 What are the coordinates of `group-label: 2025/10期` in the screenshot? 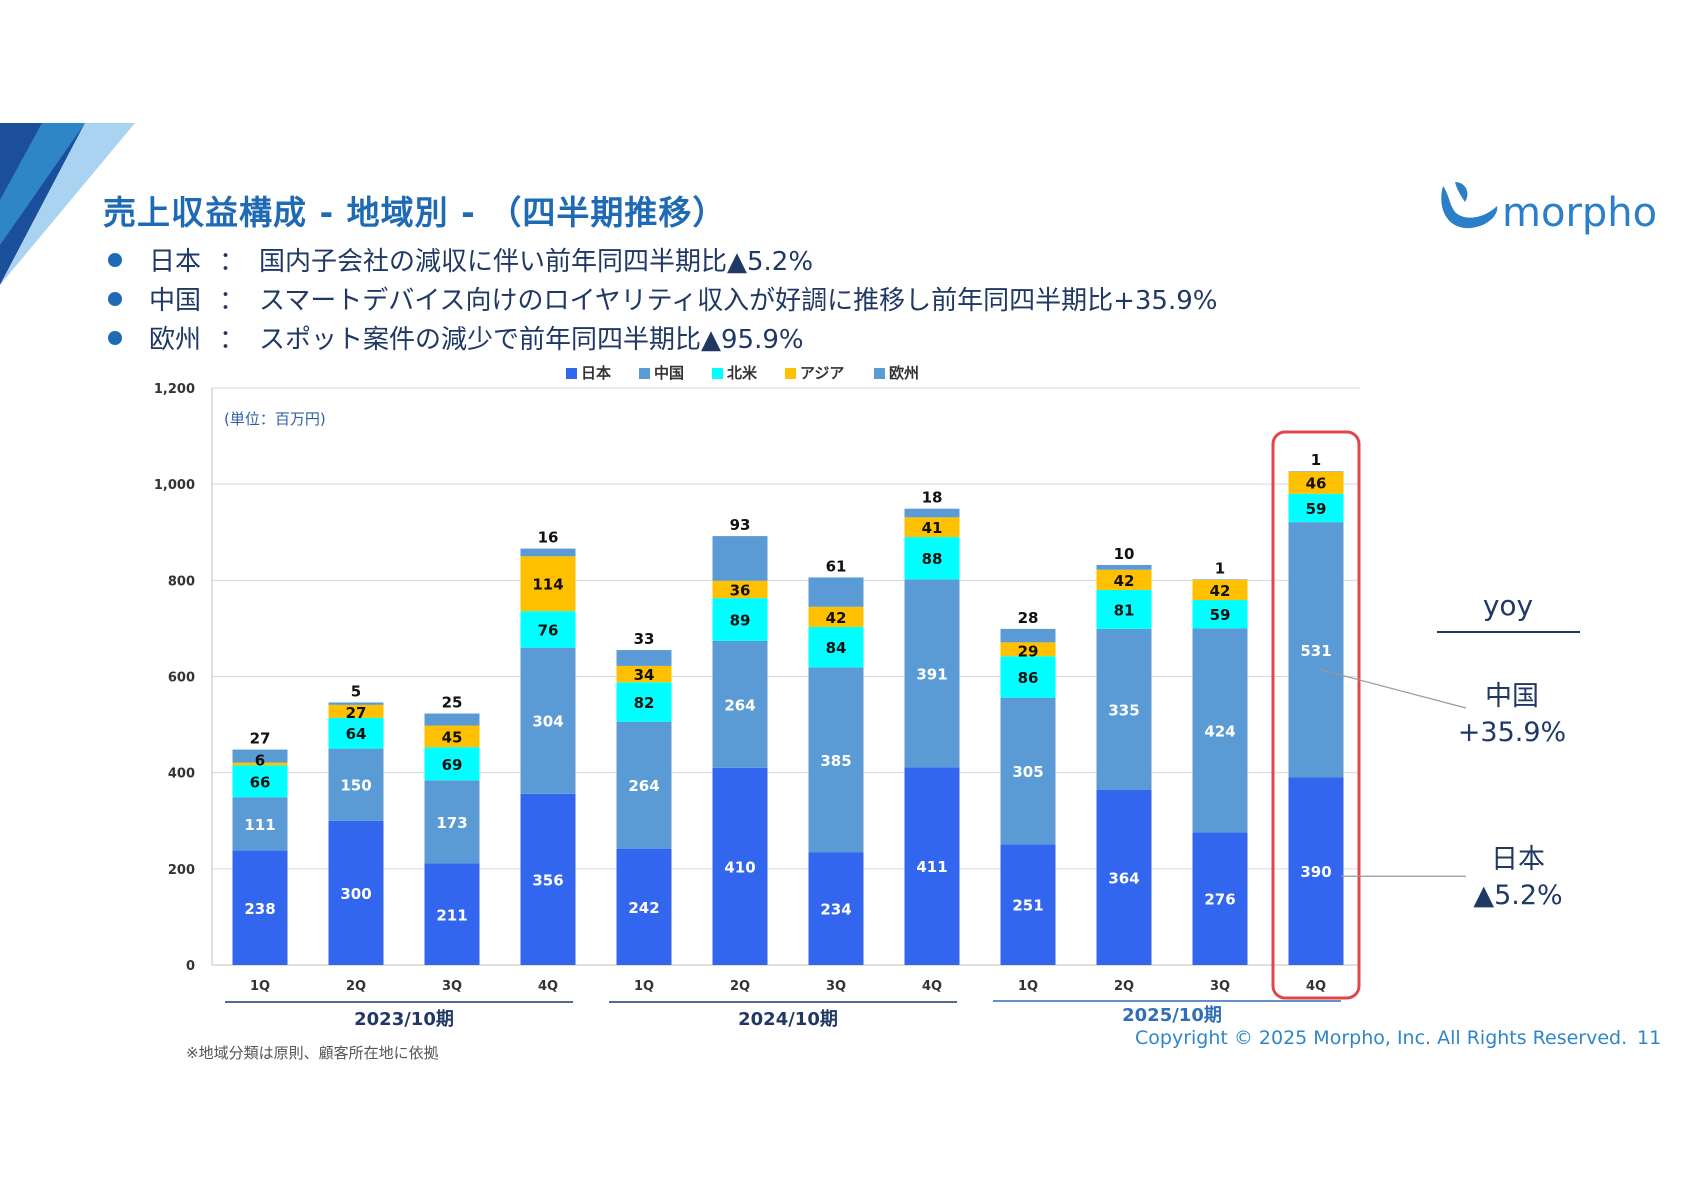 It's located at (1172, 1015).